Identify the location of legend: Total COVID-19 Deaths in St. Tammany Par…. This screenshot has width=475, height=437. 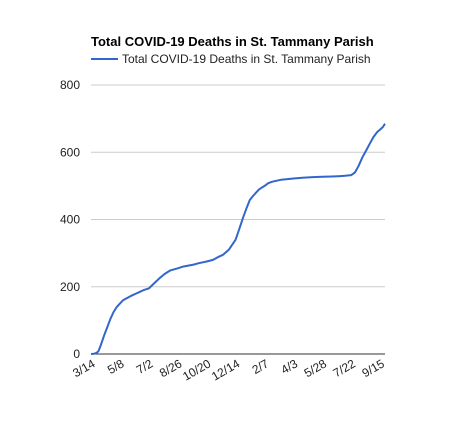
(231, 59).